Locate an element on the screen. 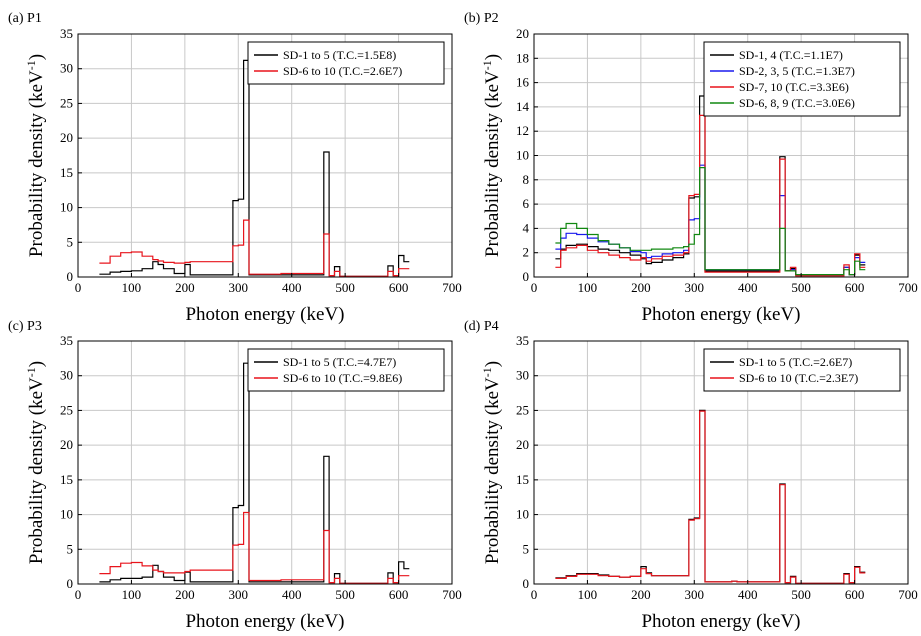 The image size is (921, 636). legend-entry: SD-2, 3, 5 (T.C.=1.3E7) is located at coordinates (797, 71).